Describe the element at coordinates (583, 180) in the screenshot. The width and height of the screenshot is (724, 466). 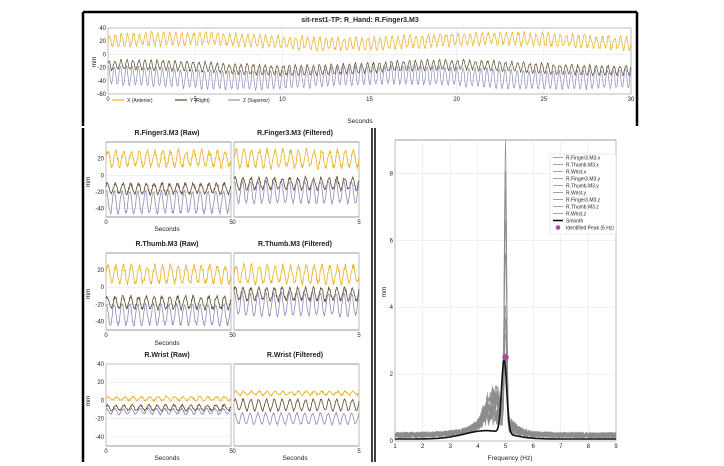
I see `legend-label: R.Finger3.M3.y` at that location.